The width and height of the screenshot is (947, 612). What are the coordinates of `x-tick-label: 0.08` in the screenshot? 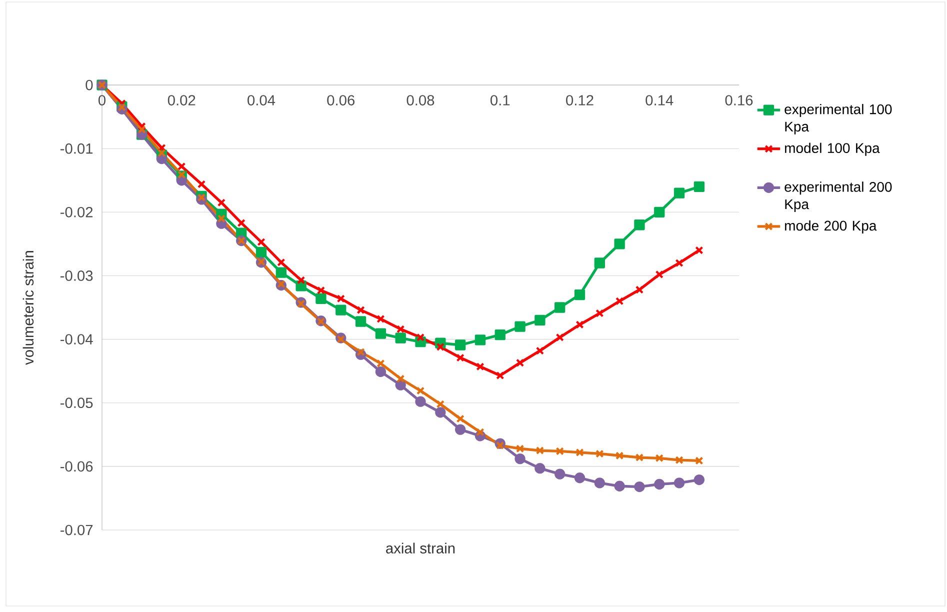 It's located at (420, 100).